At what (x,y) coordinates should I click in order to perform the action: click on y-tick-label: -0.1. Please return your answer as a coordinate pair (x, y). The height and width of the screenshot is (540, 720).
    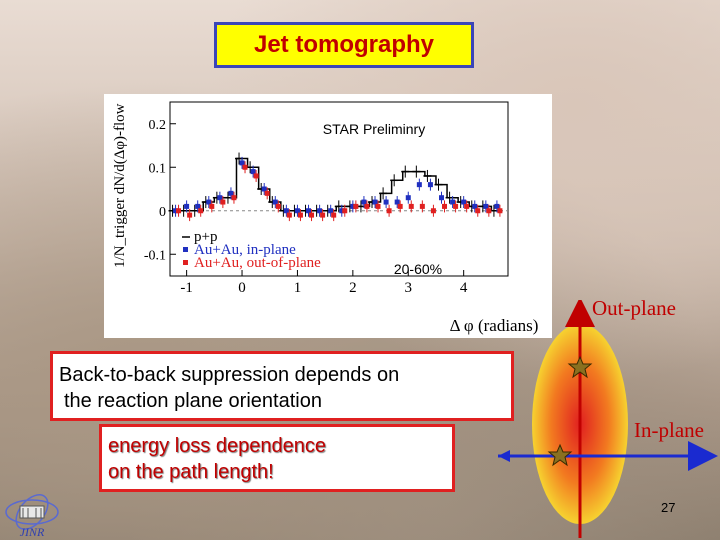
    Looking at the image, I should click on (155, 255).